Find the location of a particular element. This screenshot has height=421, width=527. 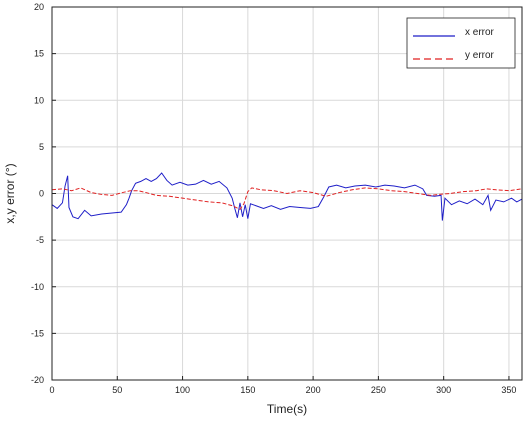

series-line-x-error is located at coordinates (287, 196).